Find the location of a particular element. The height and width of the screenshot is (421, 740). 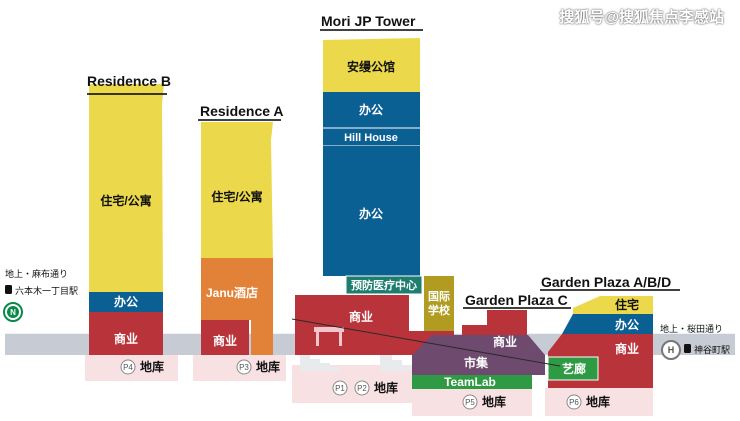

residence-a-hotel-base is located at coordinates (262, 337).